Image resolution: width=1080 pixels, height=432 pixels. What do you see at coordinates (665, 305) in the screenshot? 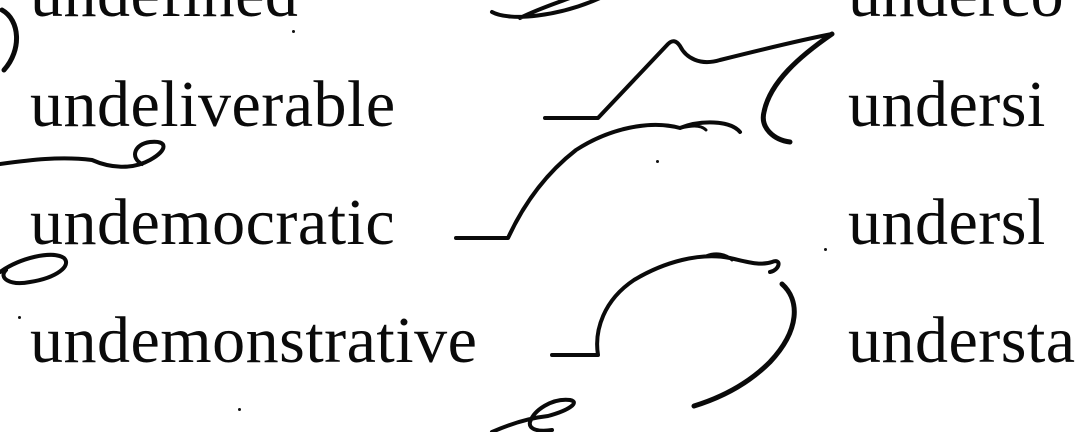
I see `outline-undemonstrative` at bounding box center [665, 305].